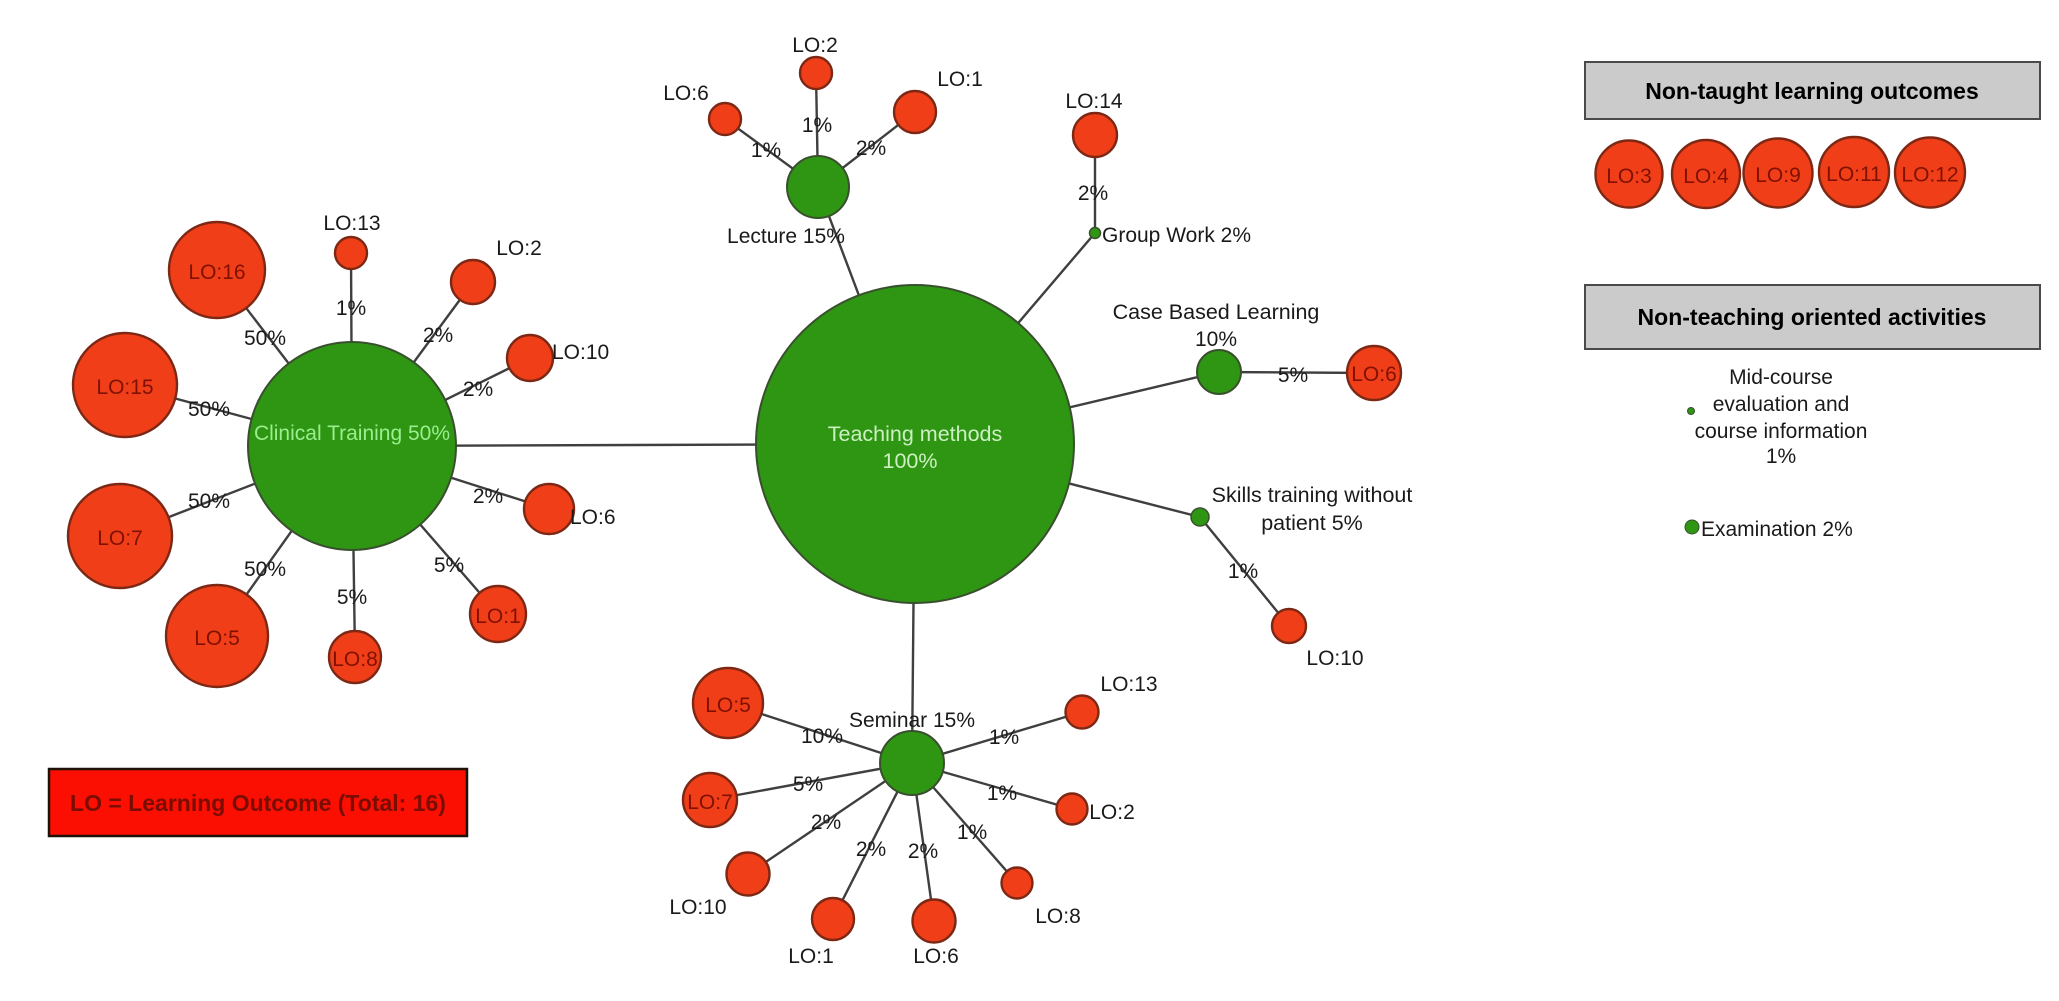  Describe the element at coordinates (1812, 317) in the screenshot. I see `svg-text:Non-teaching oriented activiti: Non-teaching oriented activities` at that location.